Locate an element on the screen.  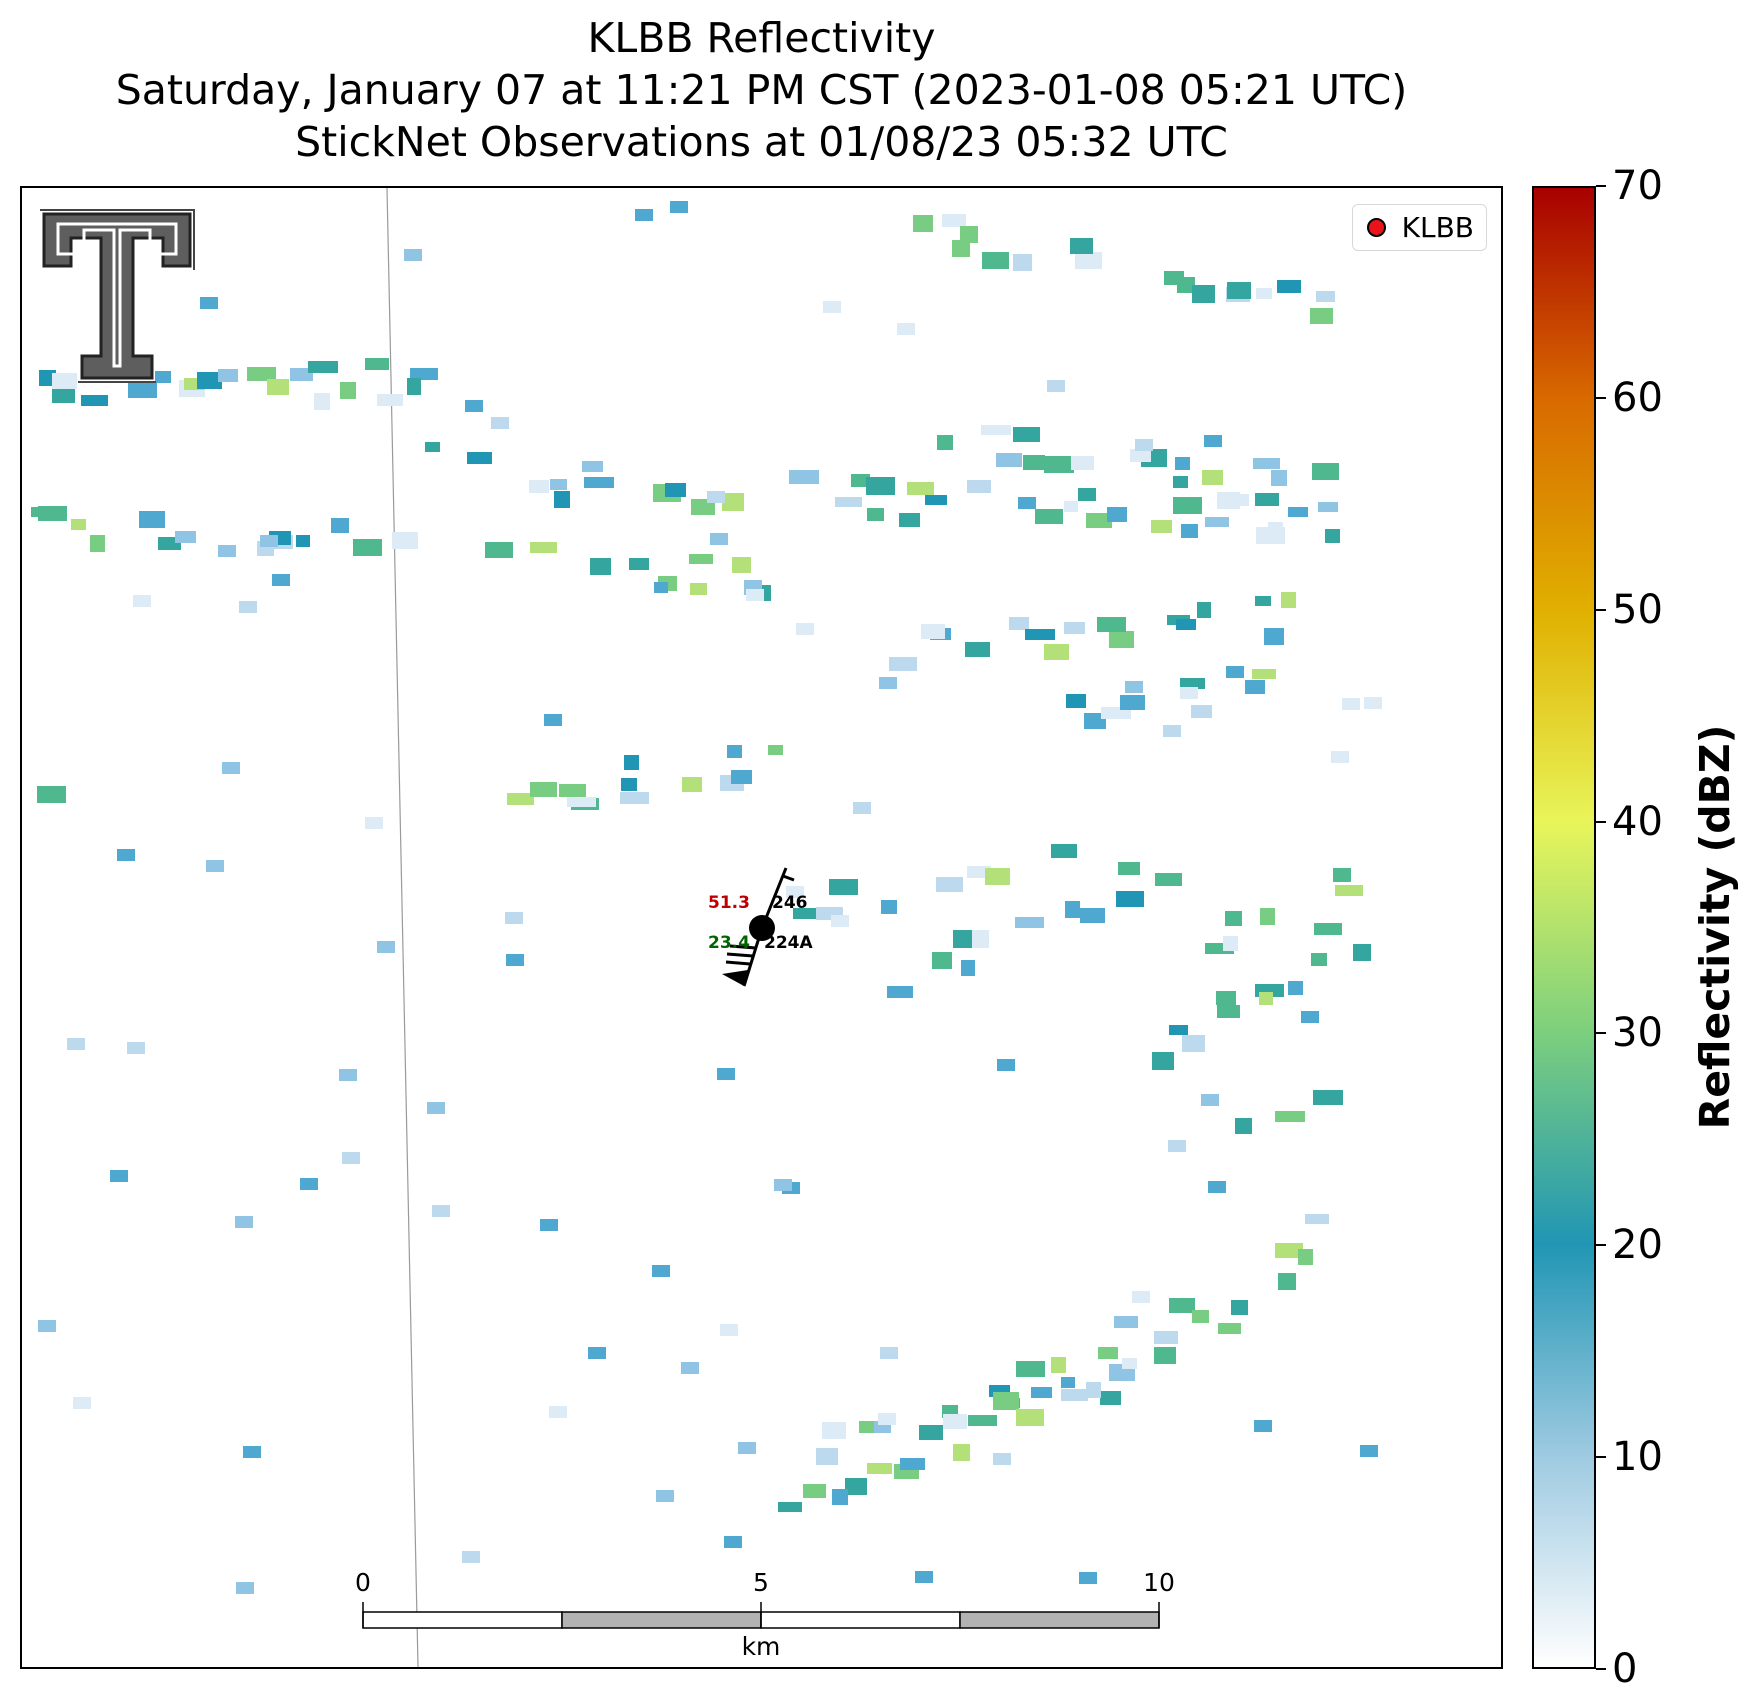
colorbar-tick-label: 50 is located at coordinates (1637, 609).